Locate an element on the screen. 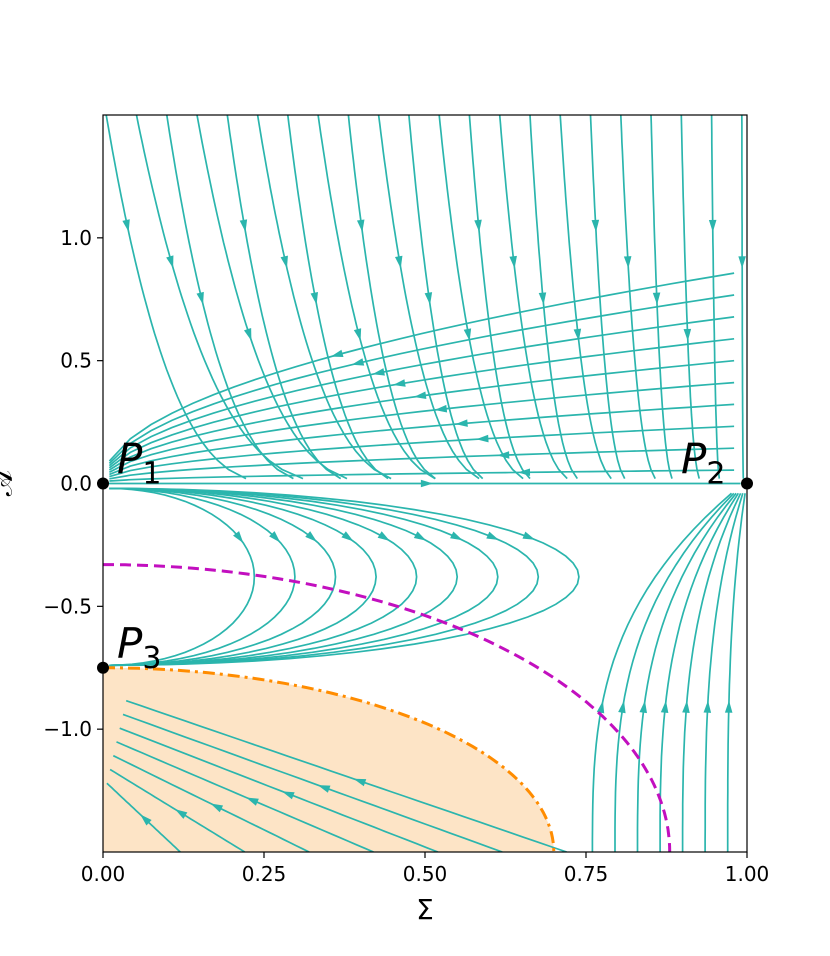 This screenshot has width=830, height=956. fixed-point-label: P1 is located at coordinates (139, 463).